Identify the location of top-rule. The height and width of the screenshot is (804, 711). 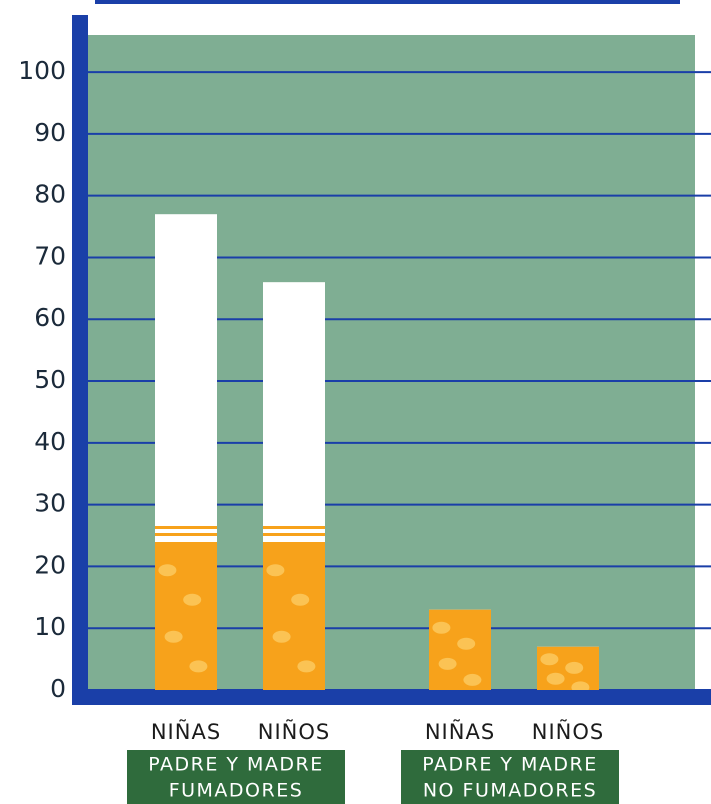
(387, 2).